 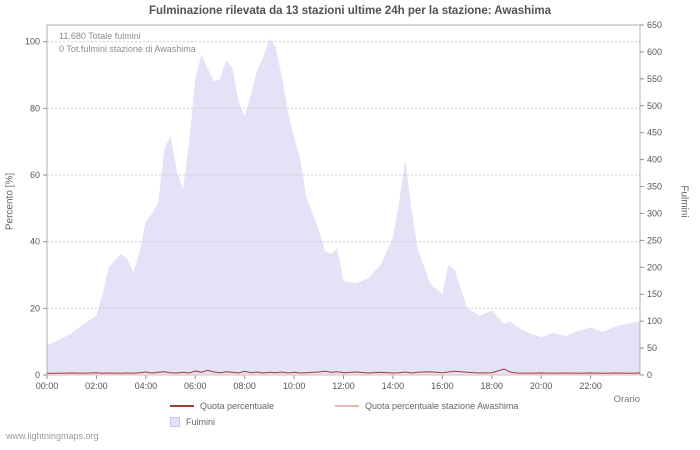 What do you see at coordinates (442, 406) in the screenshot?
I see `legend-label-quota-awashima: Quota percentuale stazione Awashima` at bounding box center [442, 406].